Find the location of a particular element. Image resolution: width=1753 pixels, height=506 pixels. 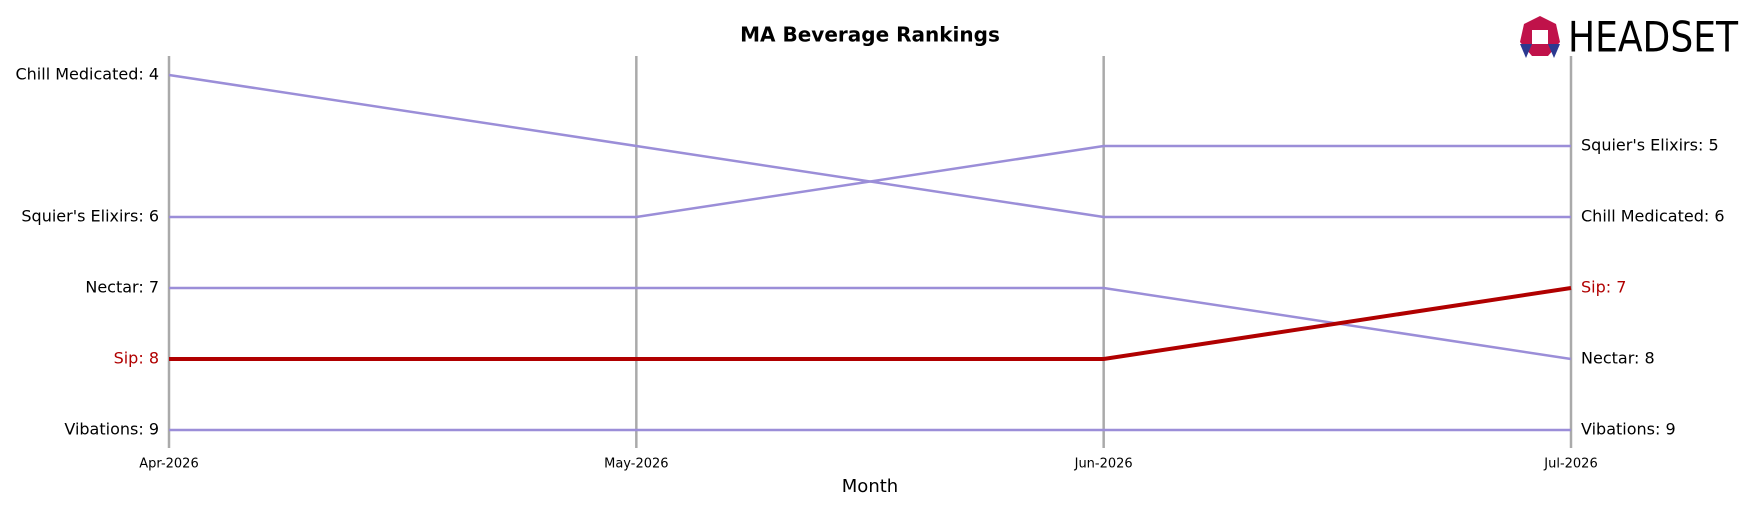

x-tick-label: Apr-2026 is located at coordinates (168, 464).